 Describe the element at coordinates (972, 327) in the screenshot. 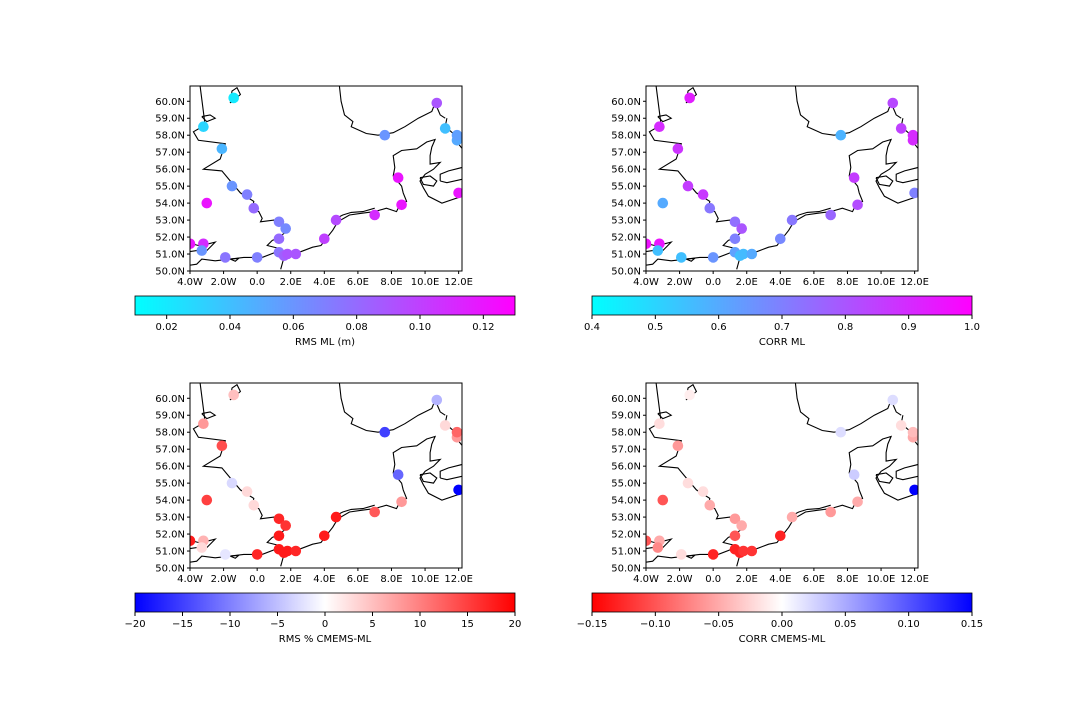

I see `colorbar-tick-label: 1.0` at that location.